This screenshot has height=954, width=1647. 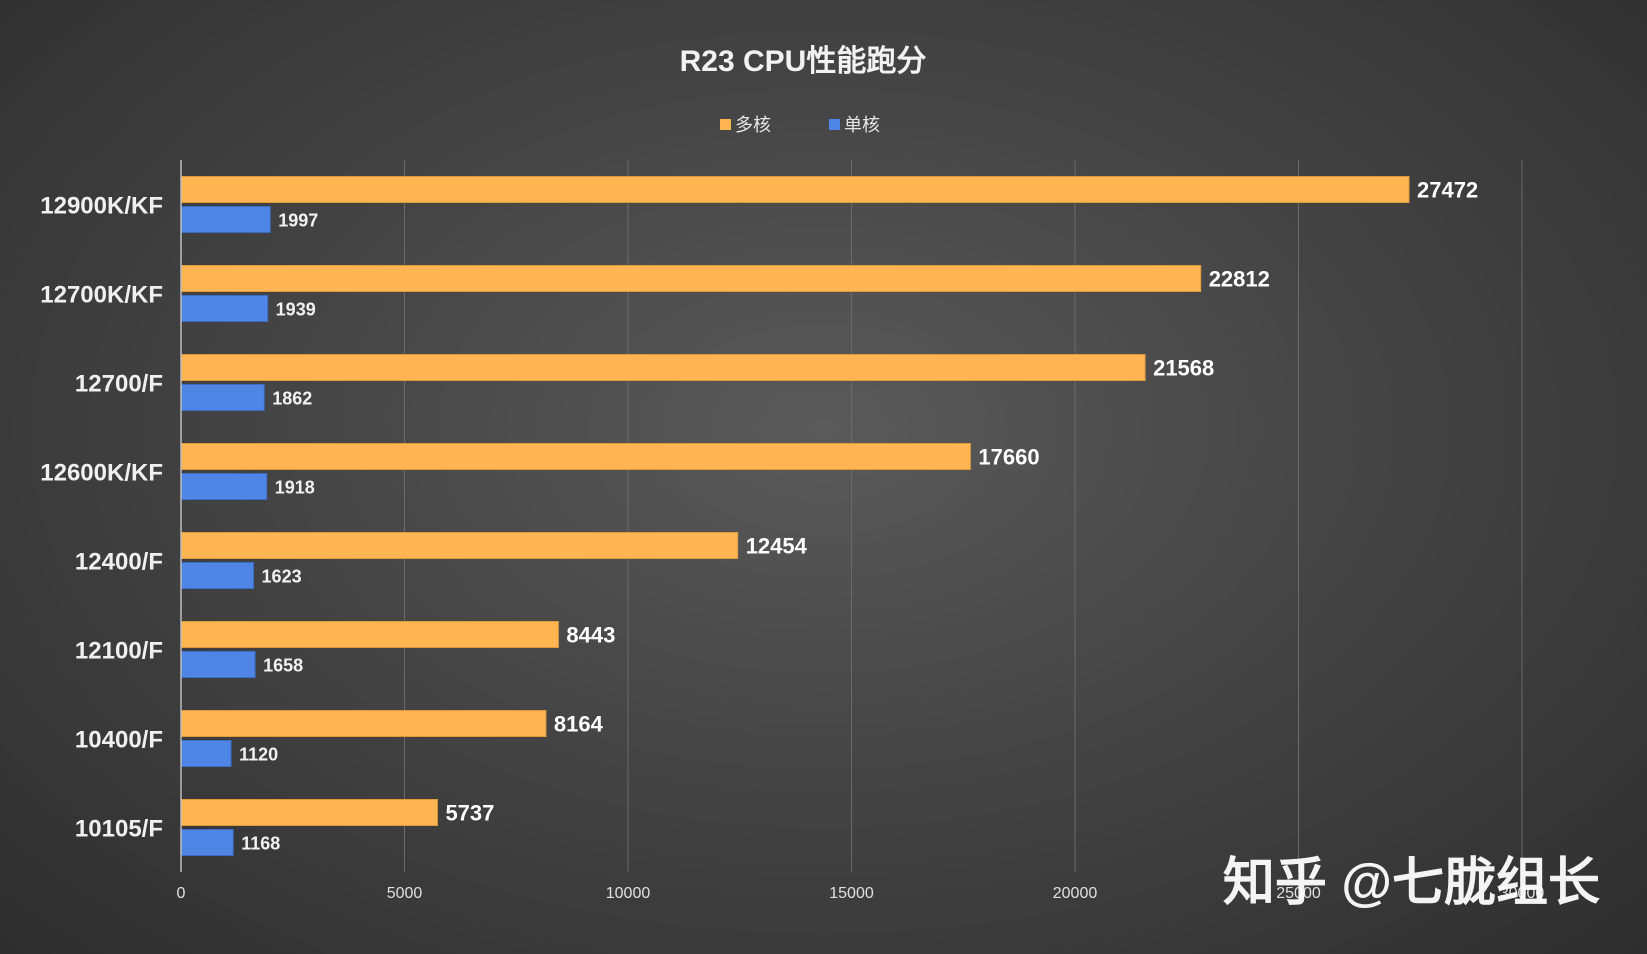 I want to click on value-label-0-6: 8164, so click(x=579, y=724).